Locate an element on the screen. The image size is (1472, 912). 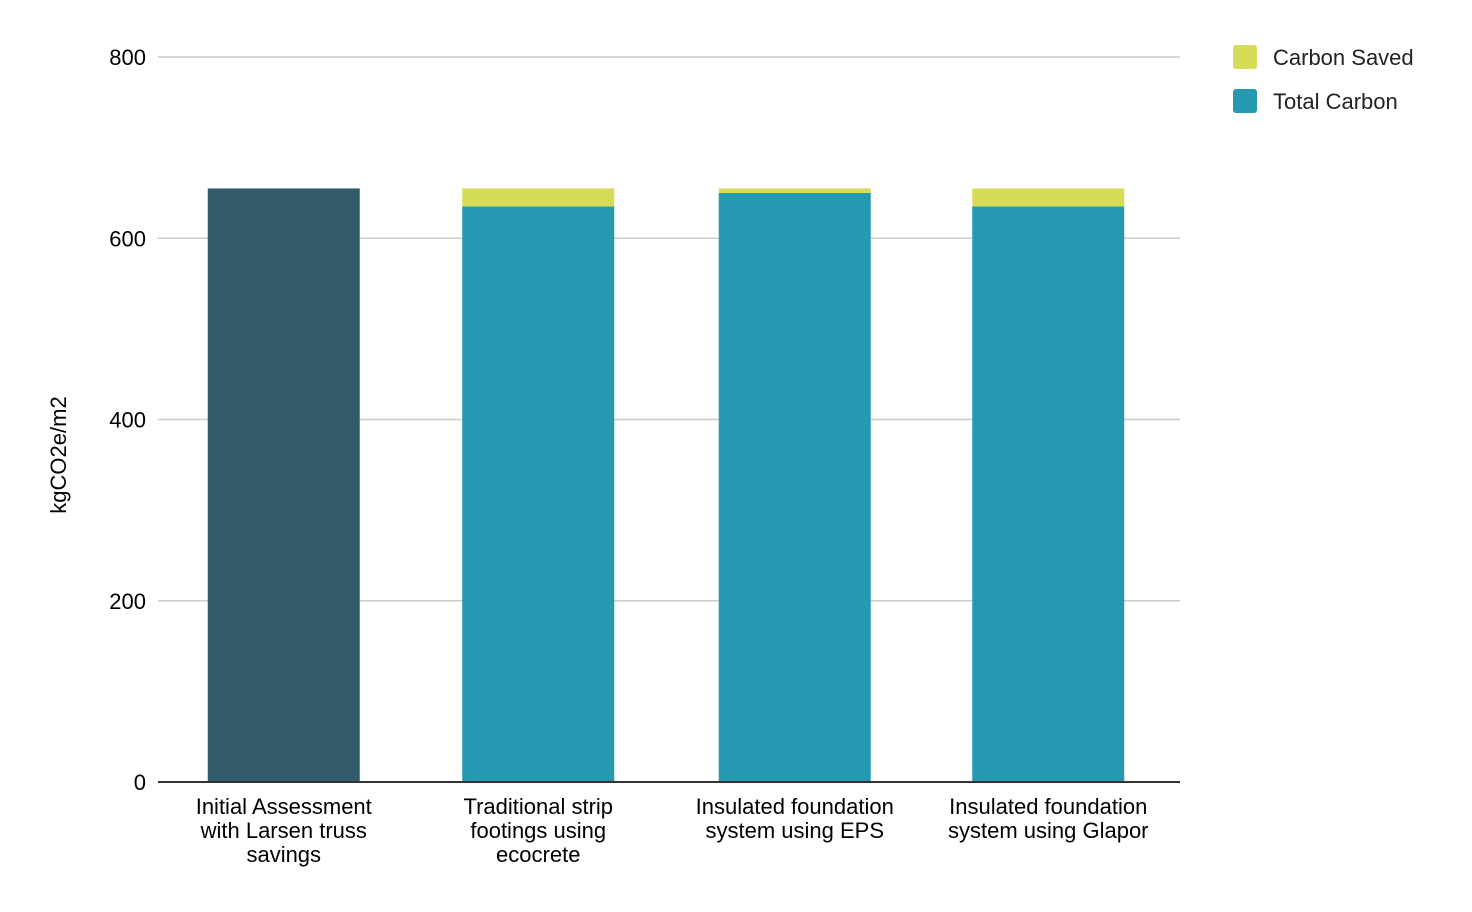
y-axis-ticks: 0 200 400 600 800 is located at coordinates (127, 420).